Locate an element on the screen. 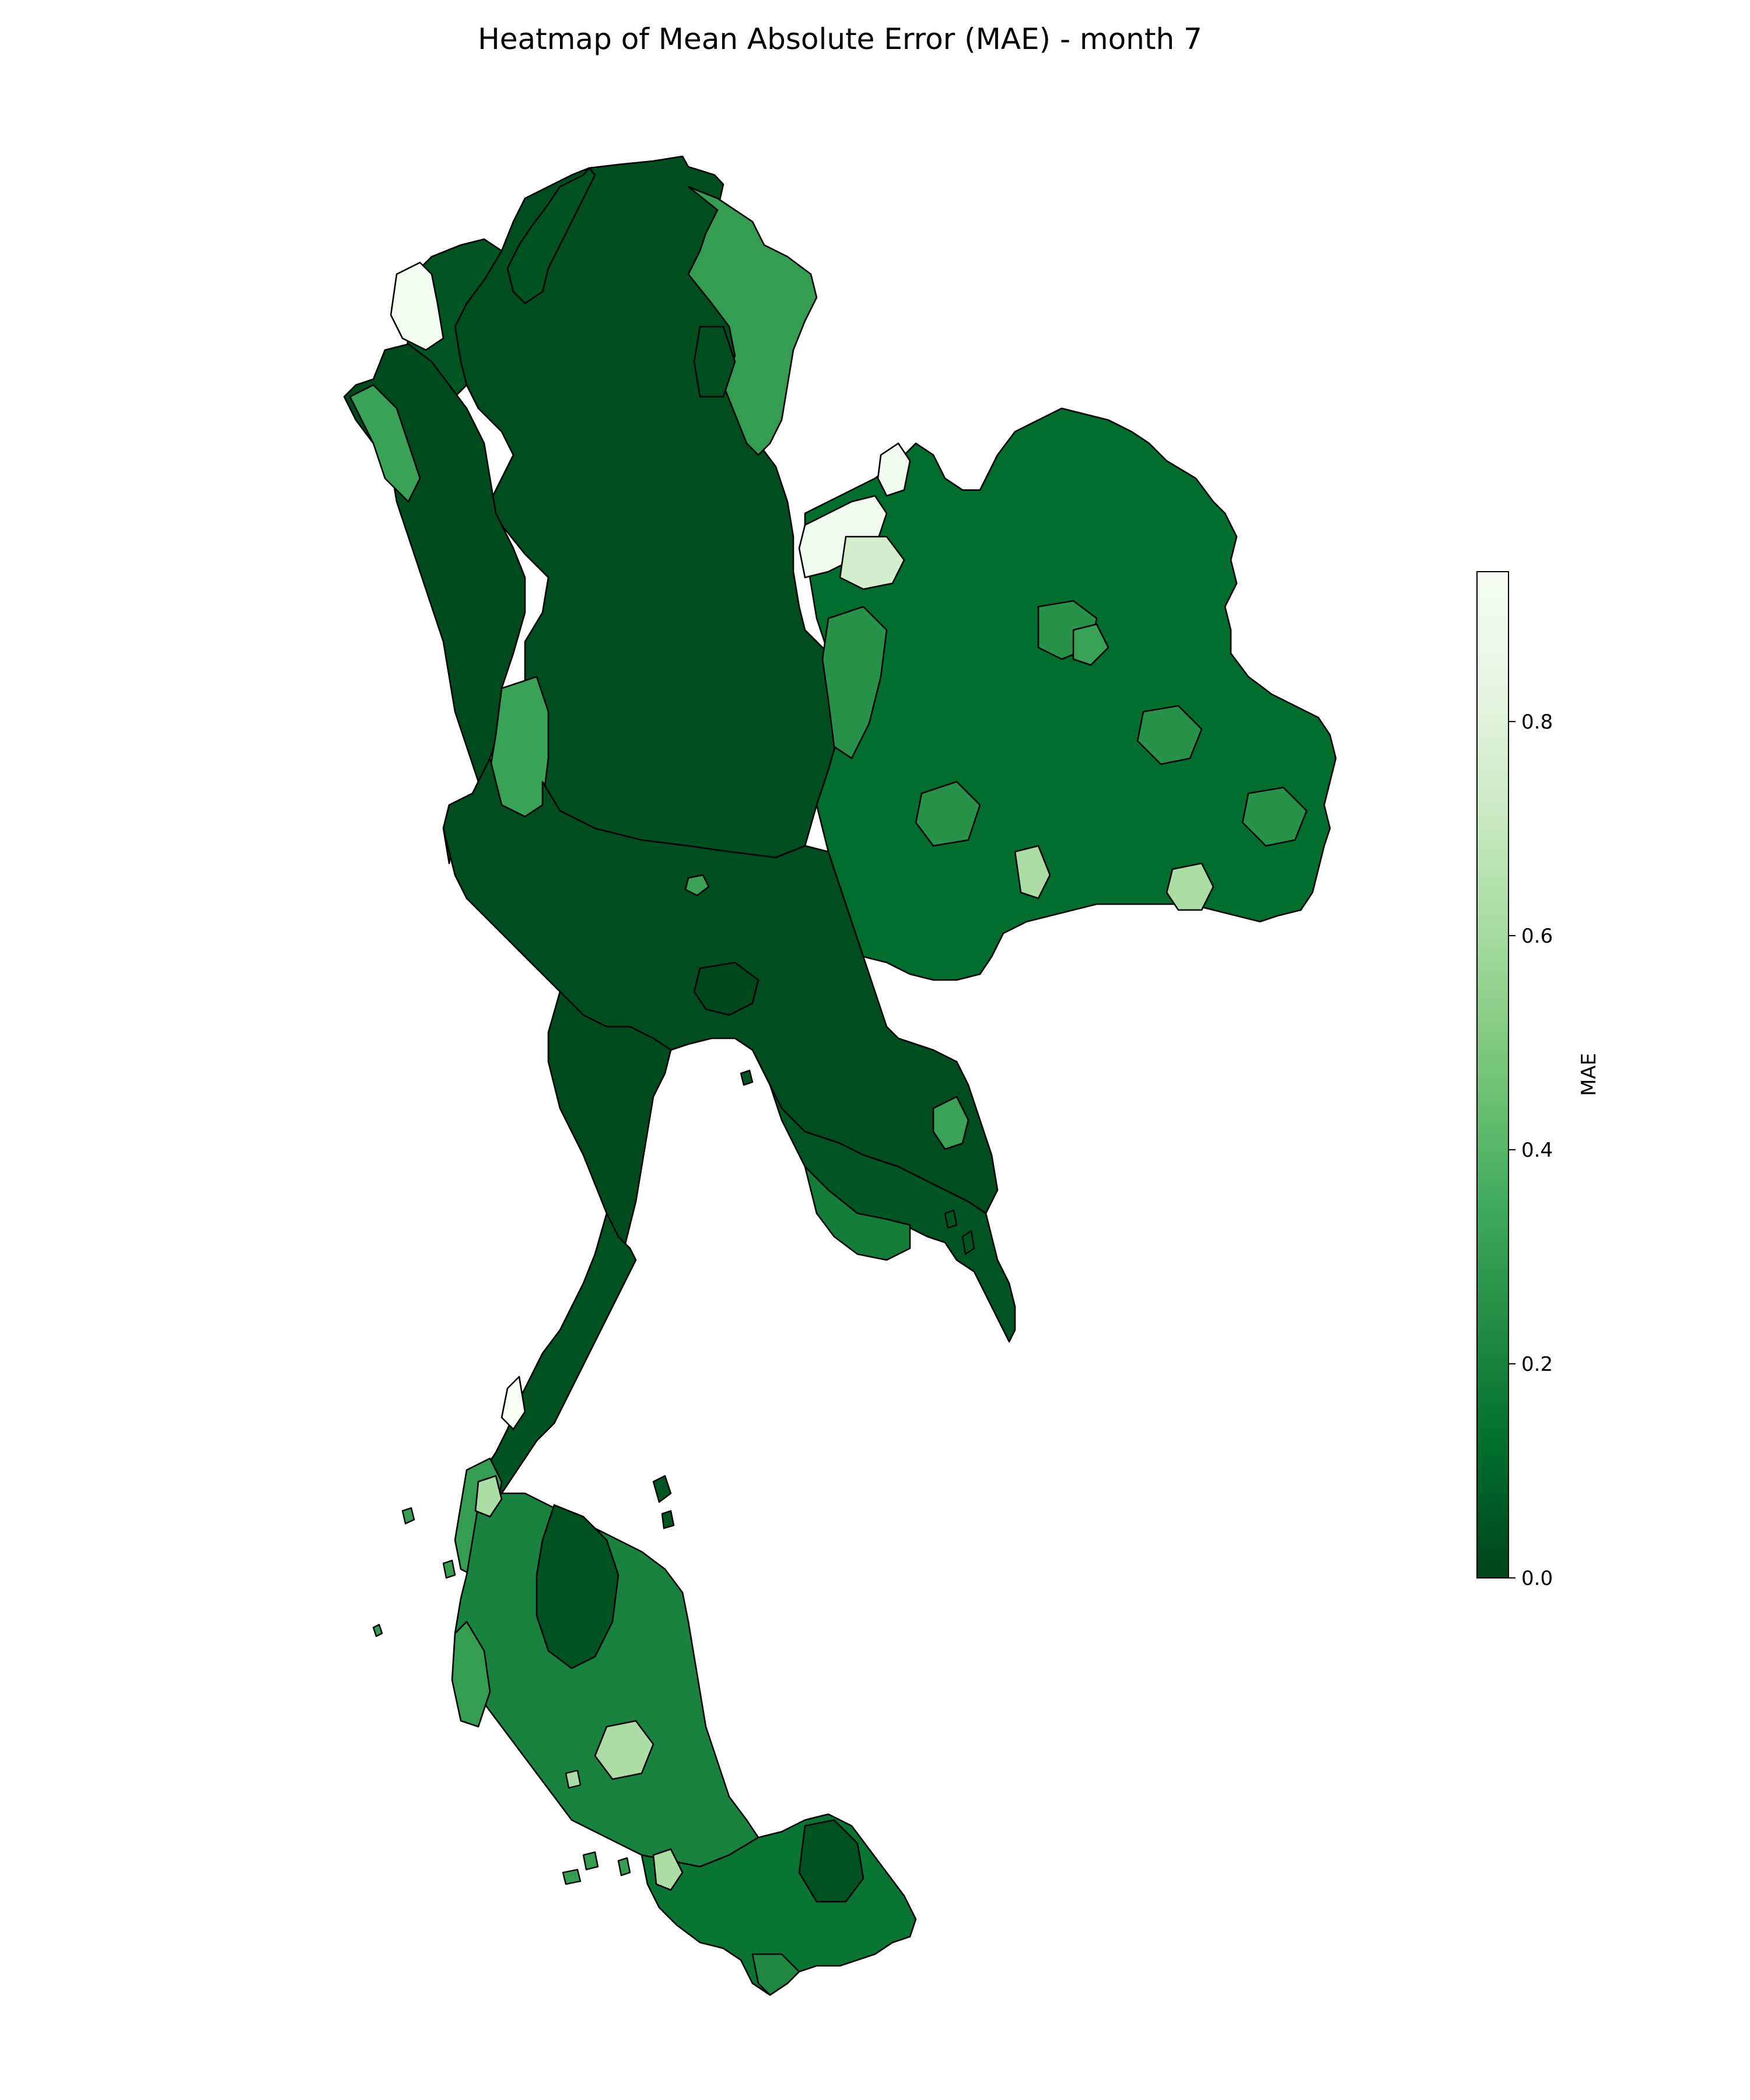  region-northeast-plateau is located at coordinates (1070, 694).